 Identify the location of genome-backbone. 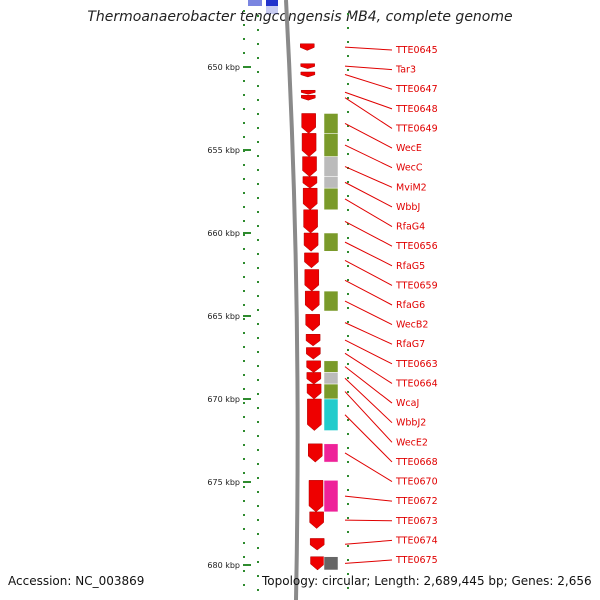
(292, 300).